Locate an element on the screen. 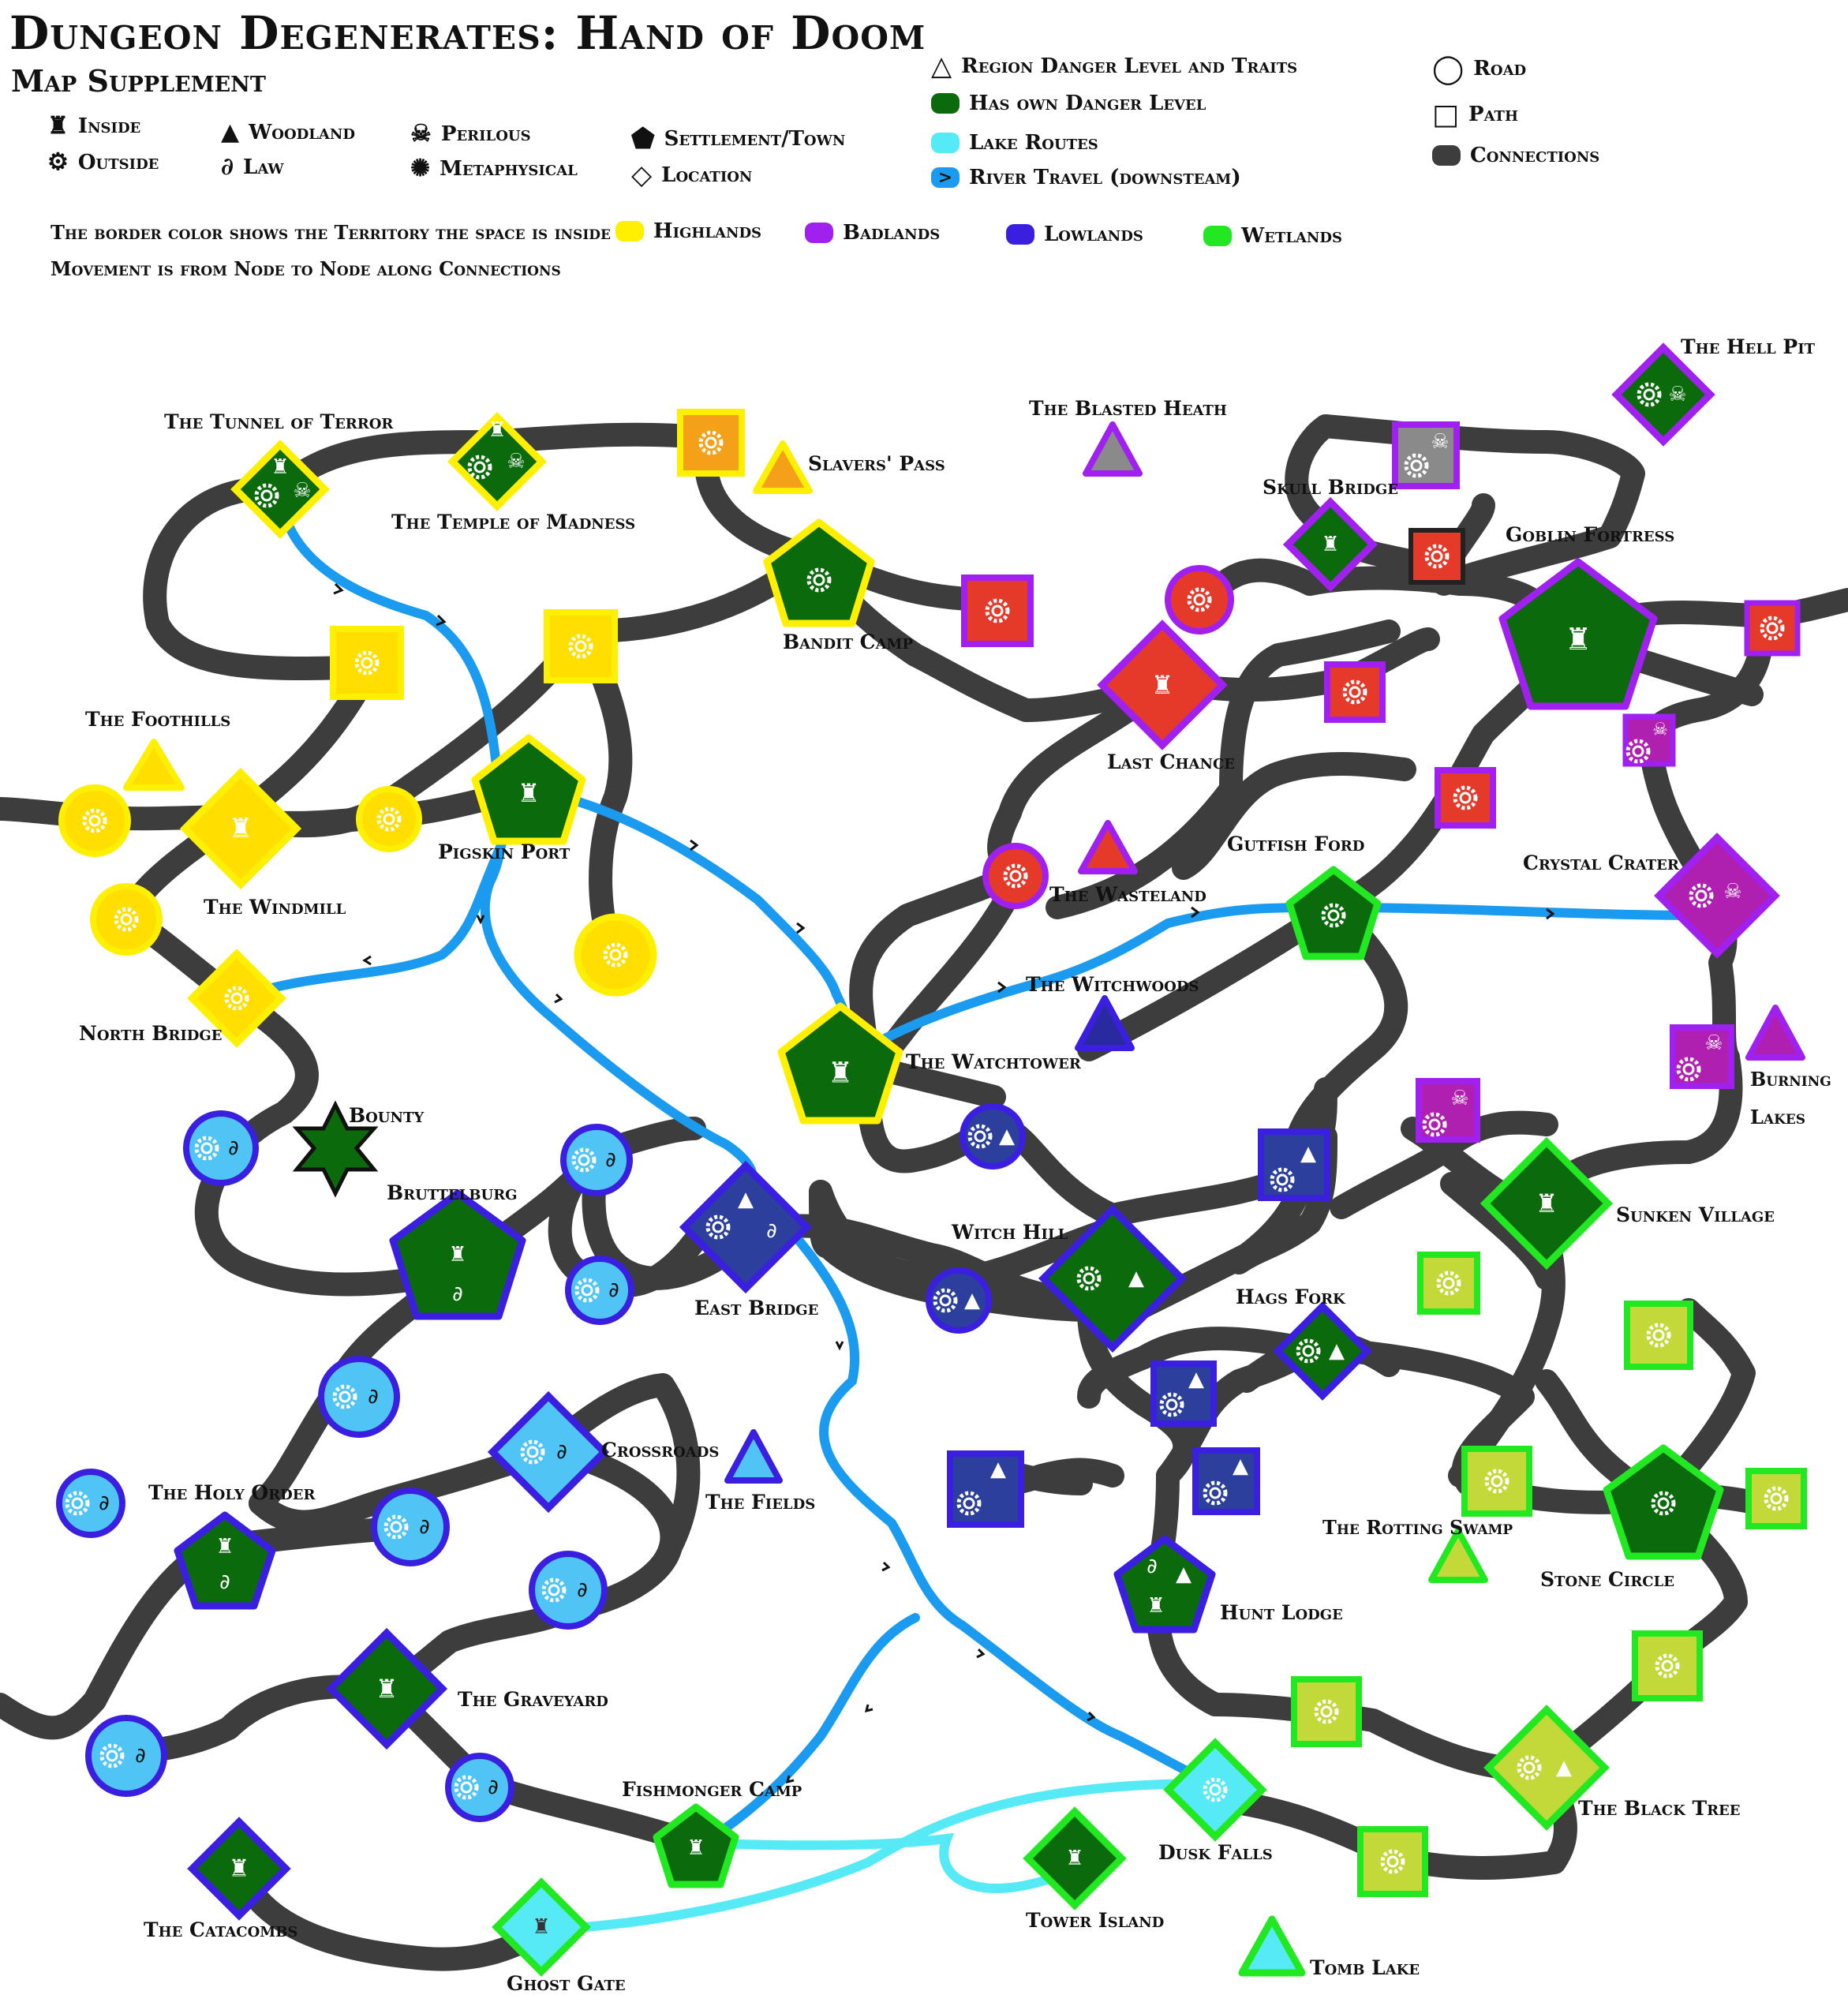 Image resolution: width=1848 pixels, height=2006 pixels. north-bridge-node is located at coordinates (237, 999).